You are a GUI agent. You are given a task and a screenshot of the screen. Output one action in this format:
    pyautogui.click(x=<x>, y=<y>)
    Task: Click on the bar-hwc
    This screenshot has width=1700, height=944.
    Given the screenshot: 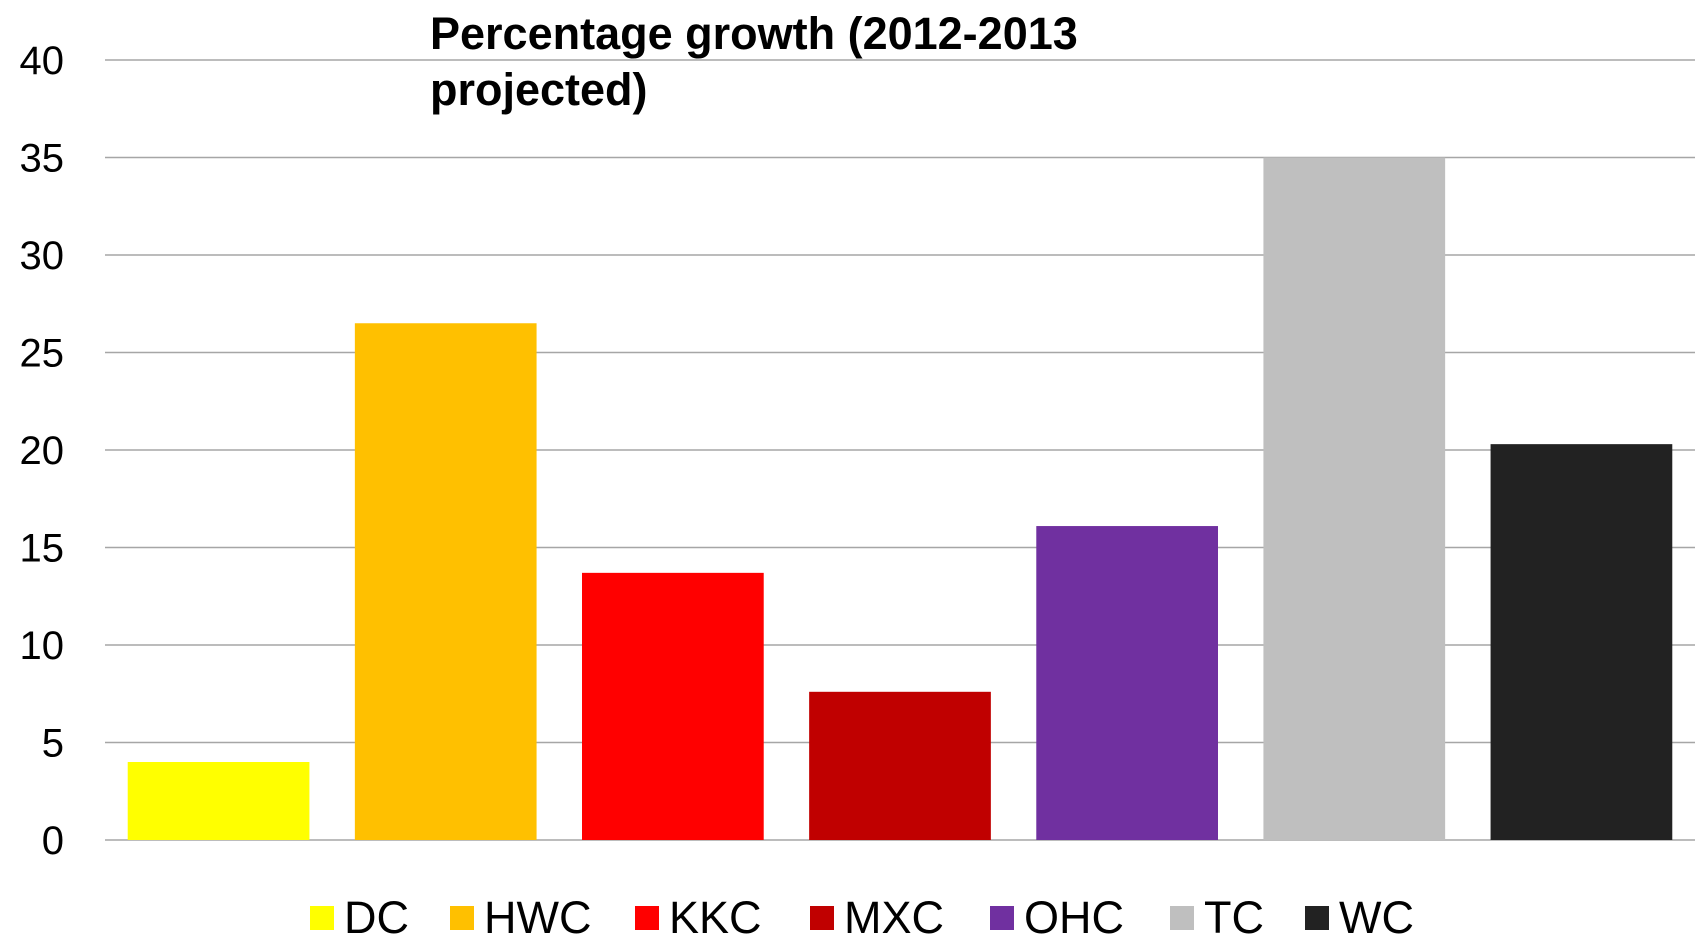 What is the action you would take?
    pyautogui.click(x=445, y=581)
    